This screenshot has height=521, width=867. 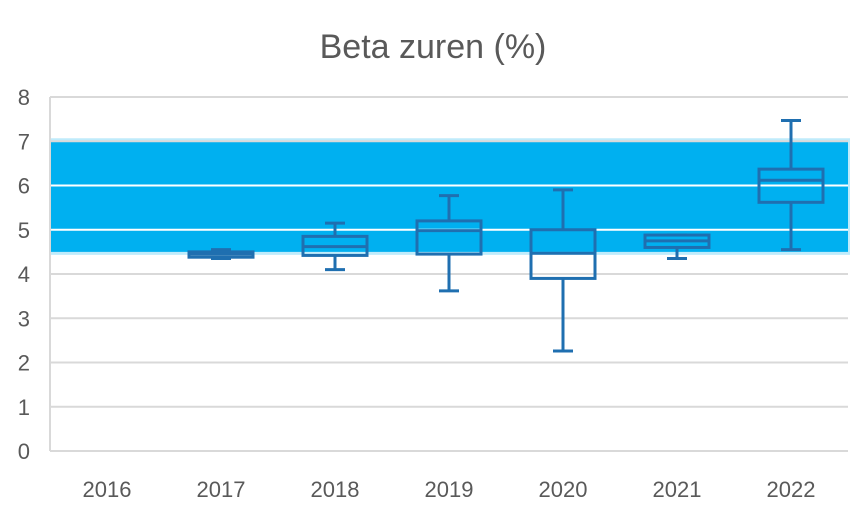 I want to click on y-tick-label: 4, so click(x=24, y=274).